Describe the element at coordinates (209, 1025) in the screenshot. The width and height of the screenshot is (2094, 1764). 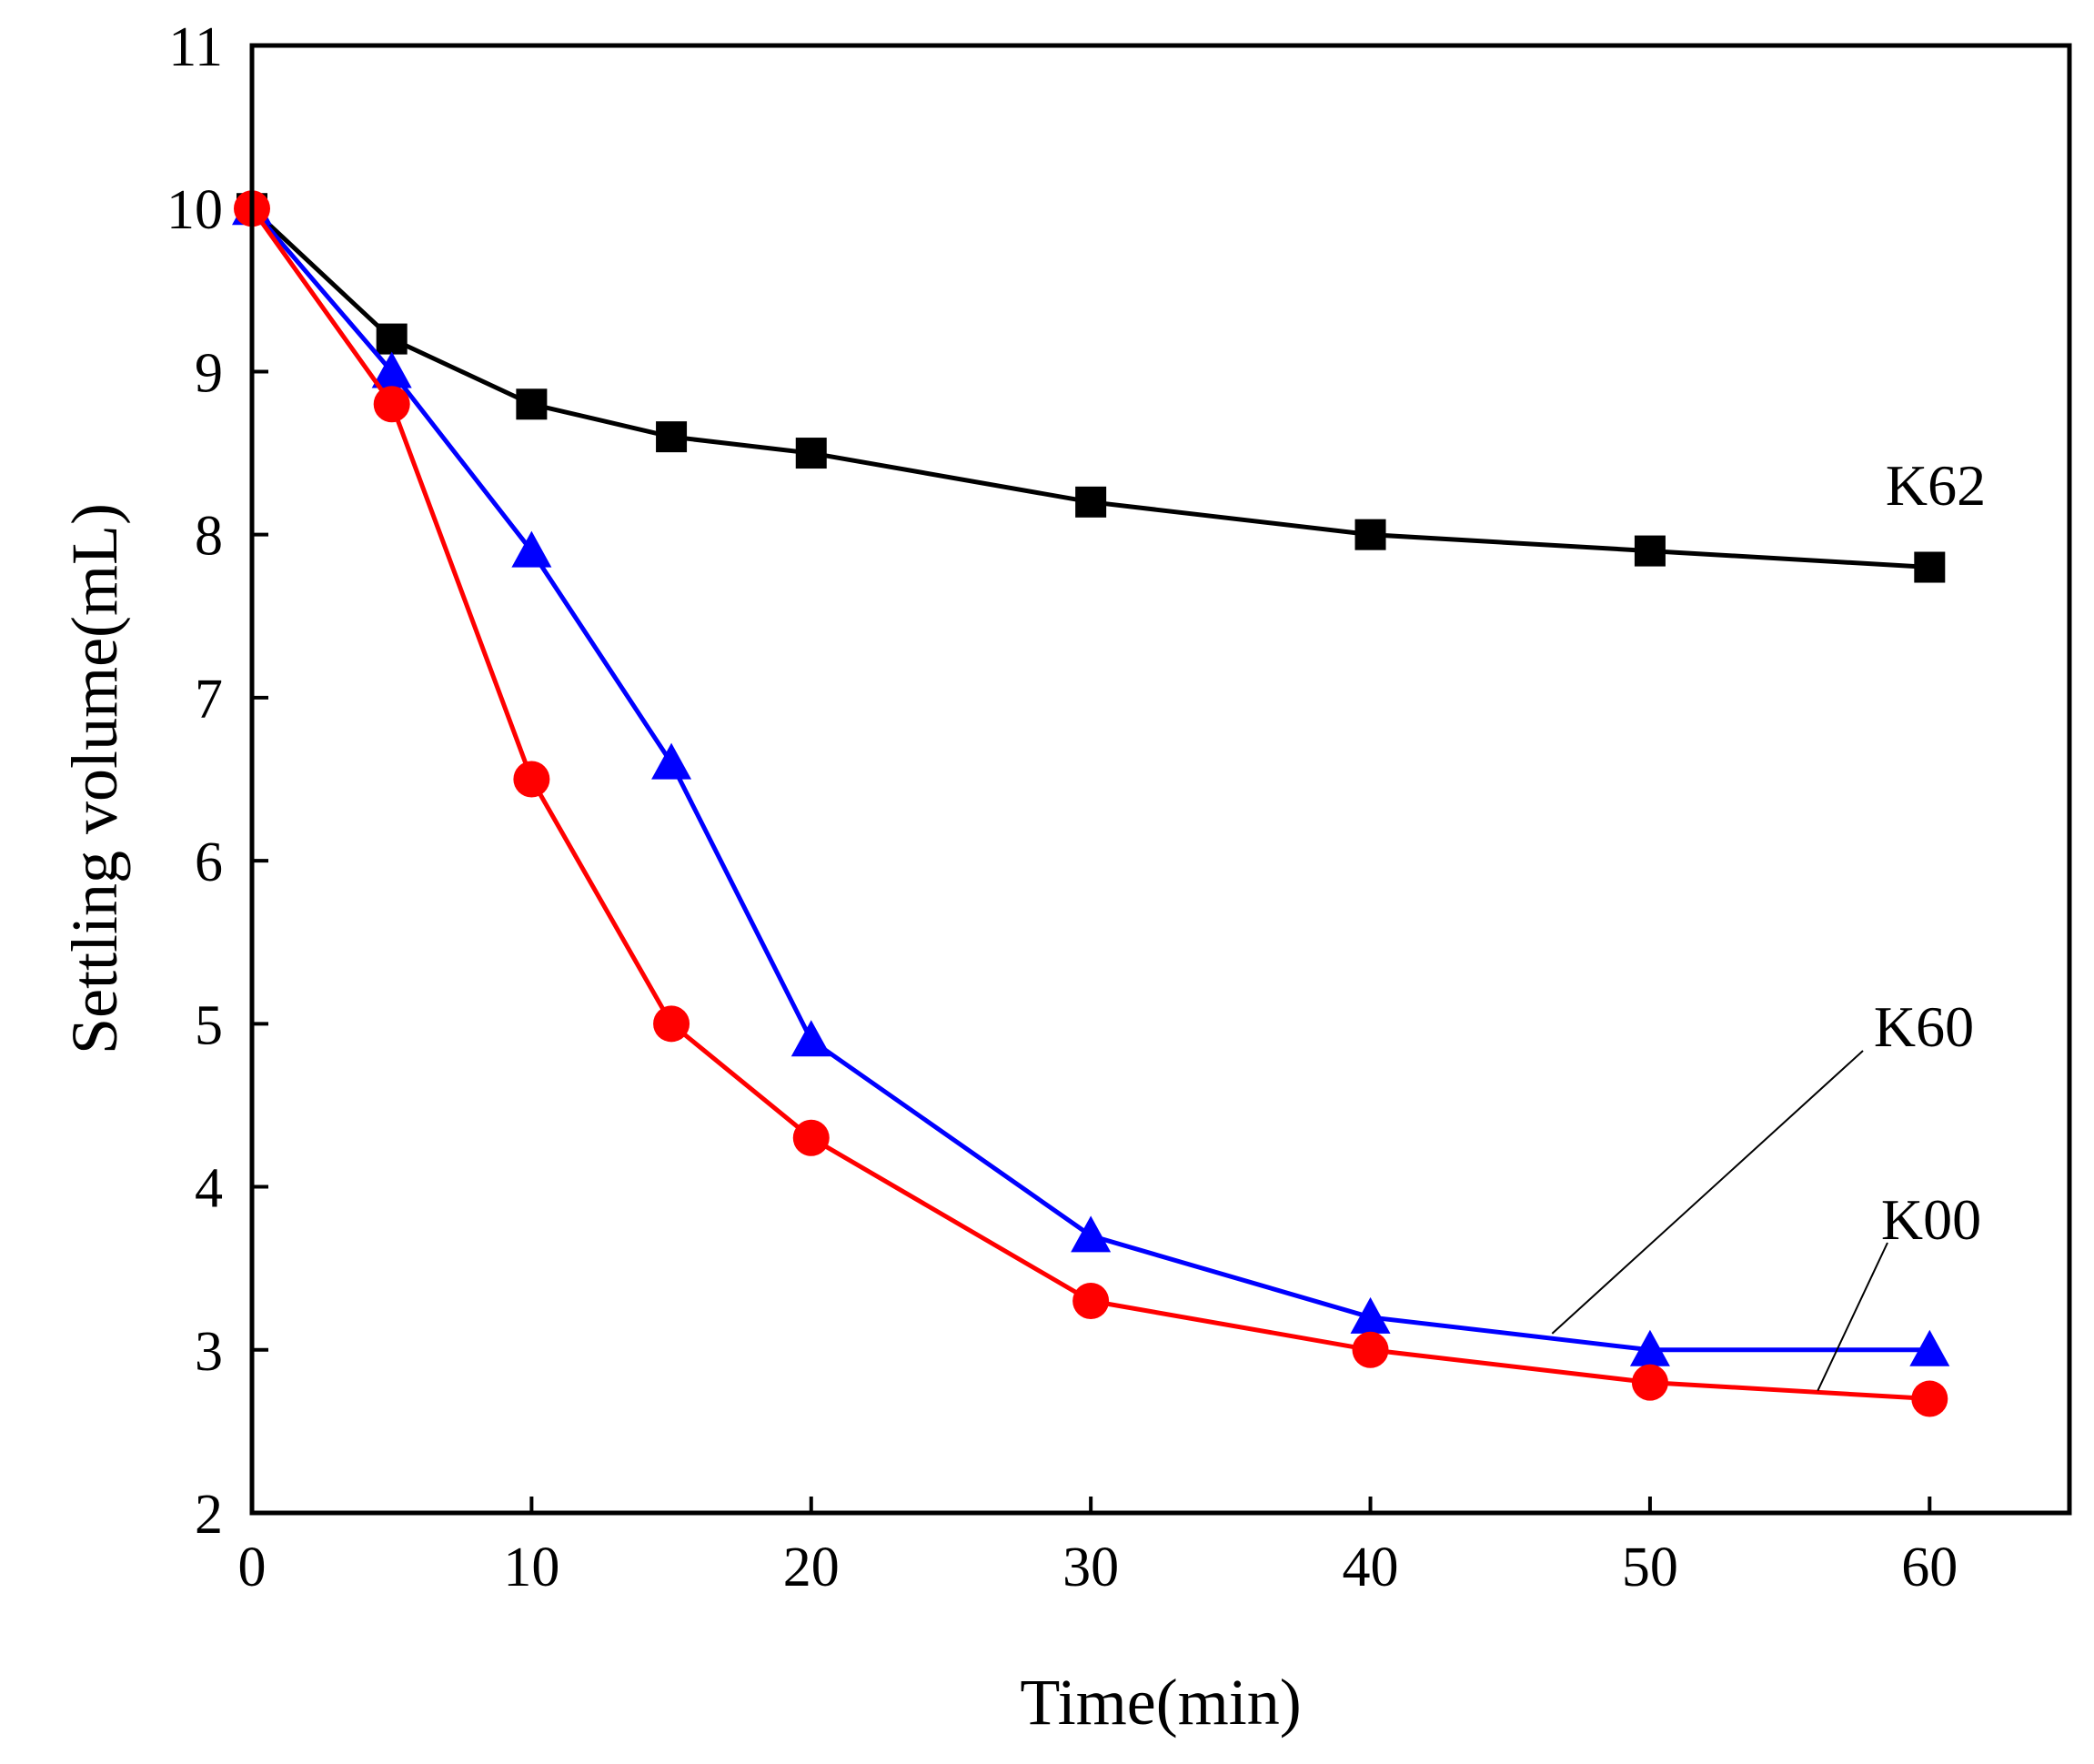
I see `y-tick-label-3: 5` at that location.